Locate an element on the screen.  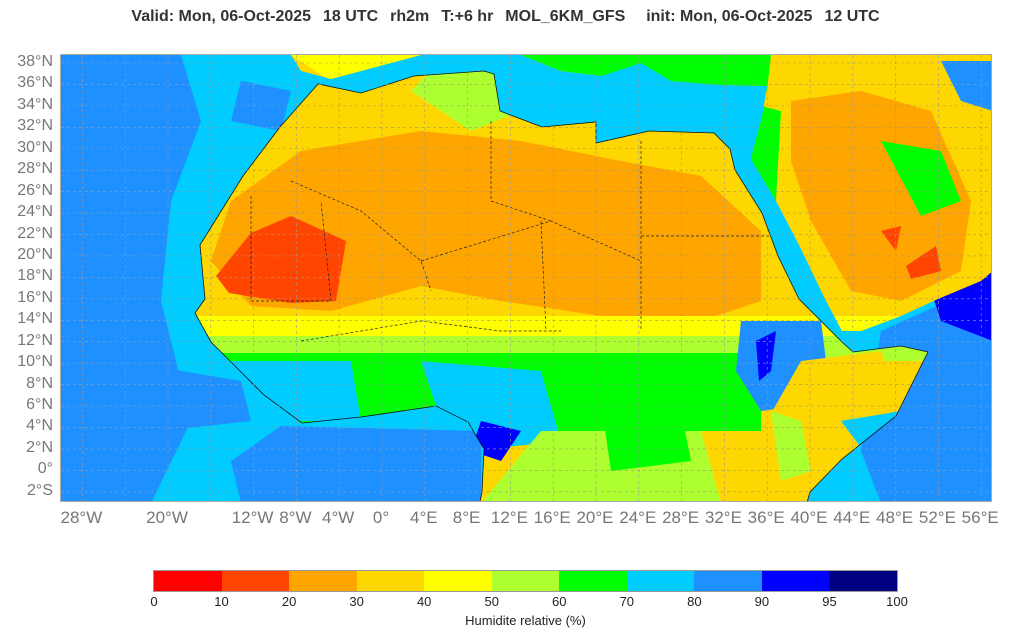
valid-time: Valid: Mon, 06-Oct-2025 is located at coordinates (221, 16).